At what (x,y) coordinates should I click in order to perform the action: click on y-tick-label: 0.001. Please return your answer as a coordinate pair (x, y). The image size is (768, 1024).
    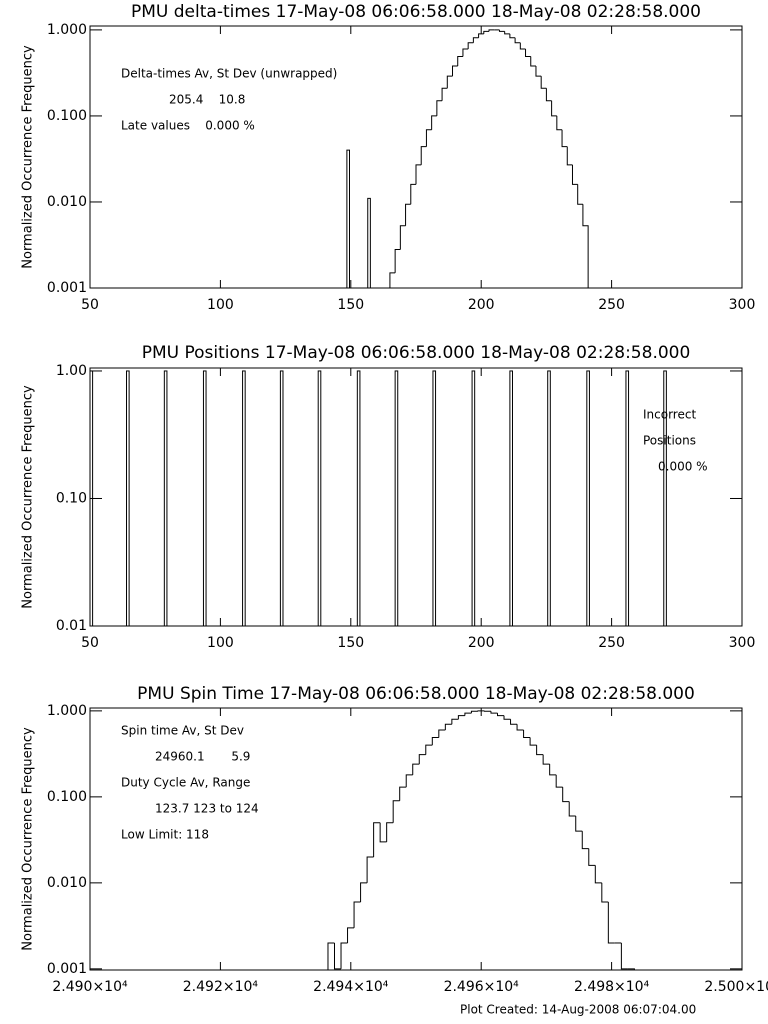
    Looking at the image, I should click on (67, 969).